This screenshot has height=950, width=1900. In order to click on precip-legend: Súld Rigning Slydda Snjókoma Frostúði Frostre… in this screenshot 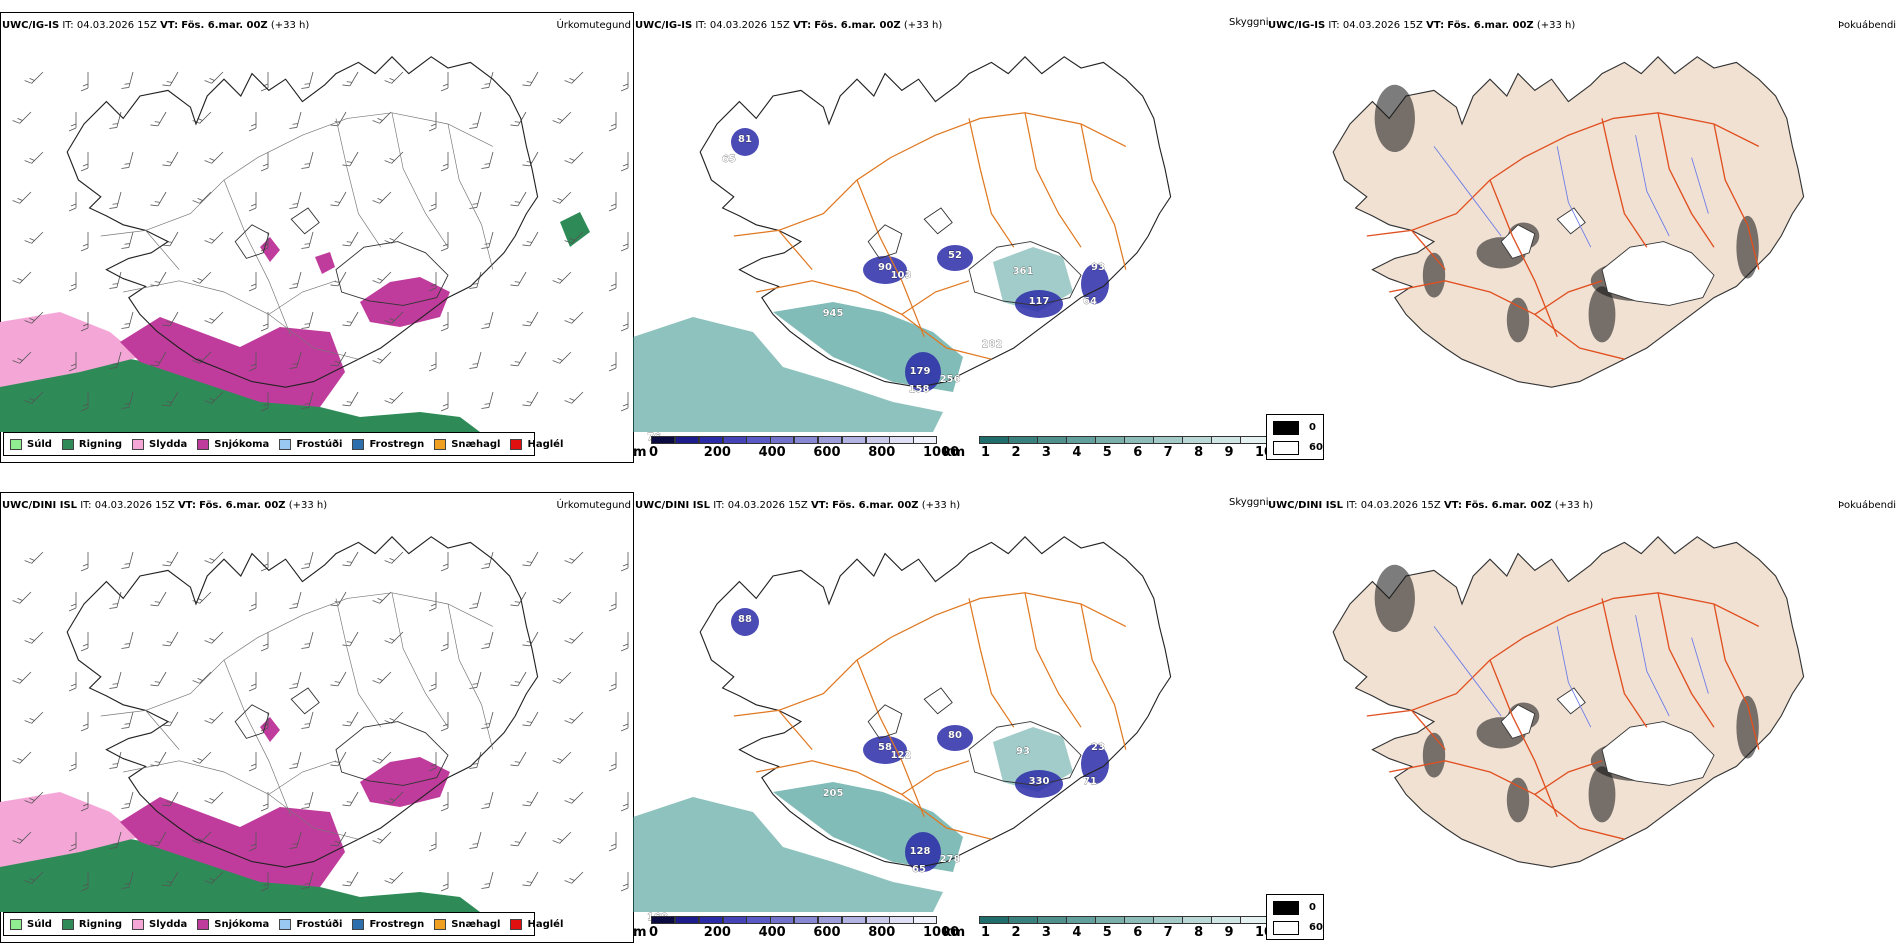, I will do `click(283, 924)`.